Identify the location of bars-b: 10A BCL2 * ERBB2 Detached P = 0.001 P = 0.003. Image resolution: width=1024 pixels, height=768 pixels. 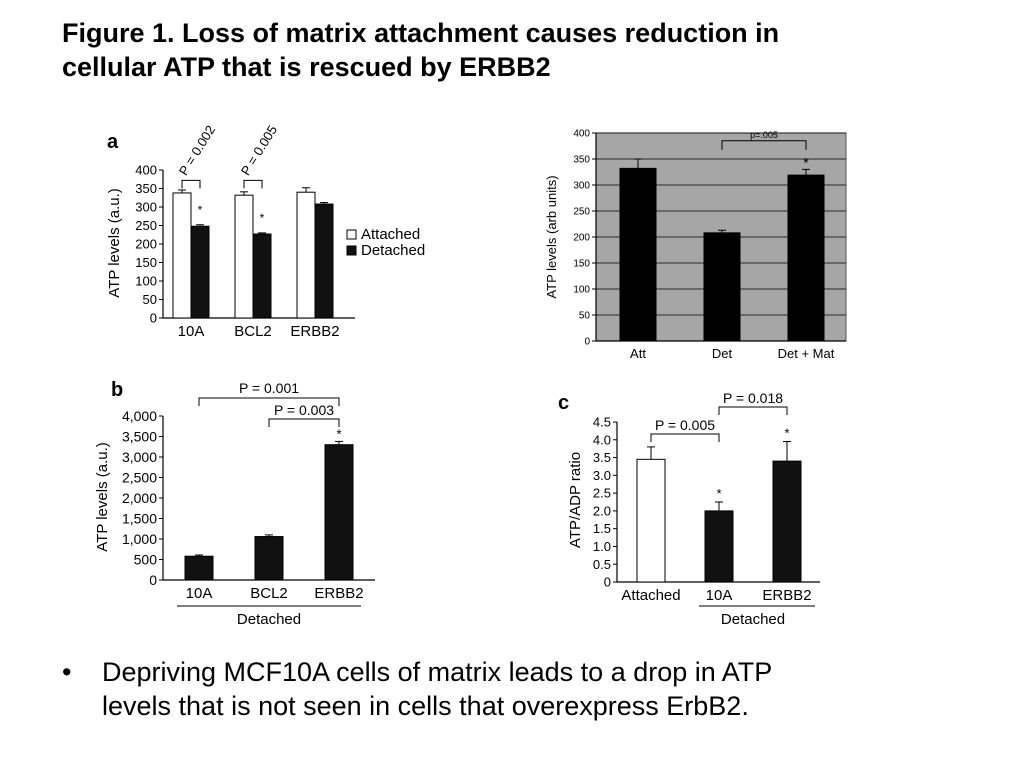
(270, 504).